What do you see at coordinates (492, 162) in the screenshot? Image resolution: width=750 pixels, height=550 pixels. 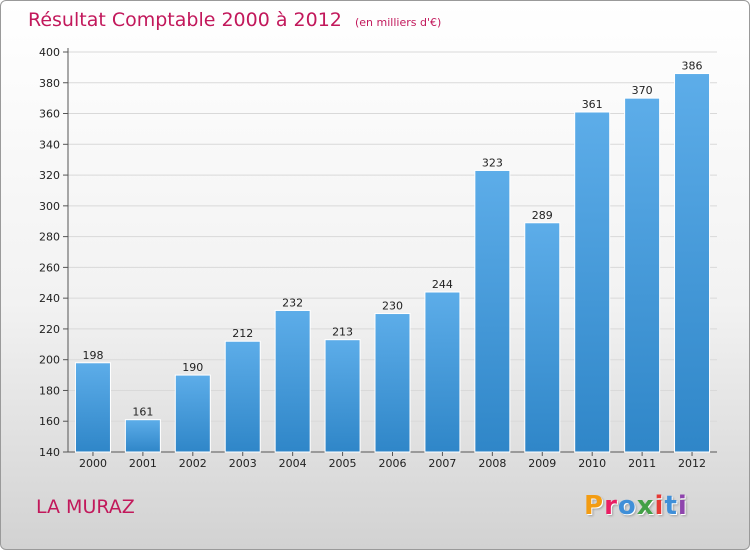 I see `bar-value-label: 323` at bounding box center [492, 162].